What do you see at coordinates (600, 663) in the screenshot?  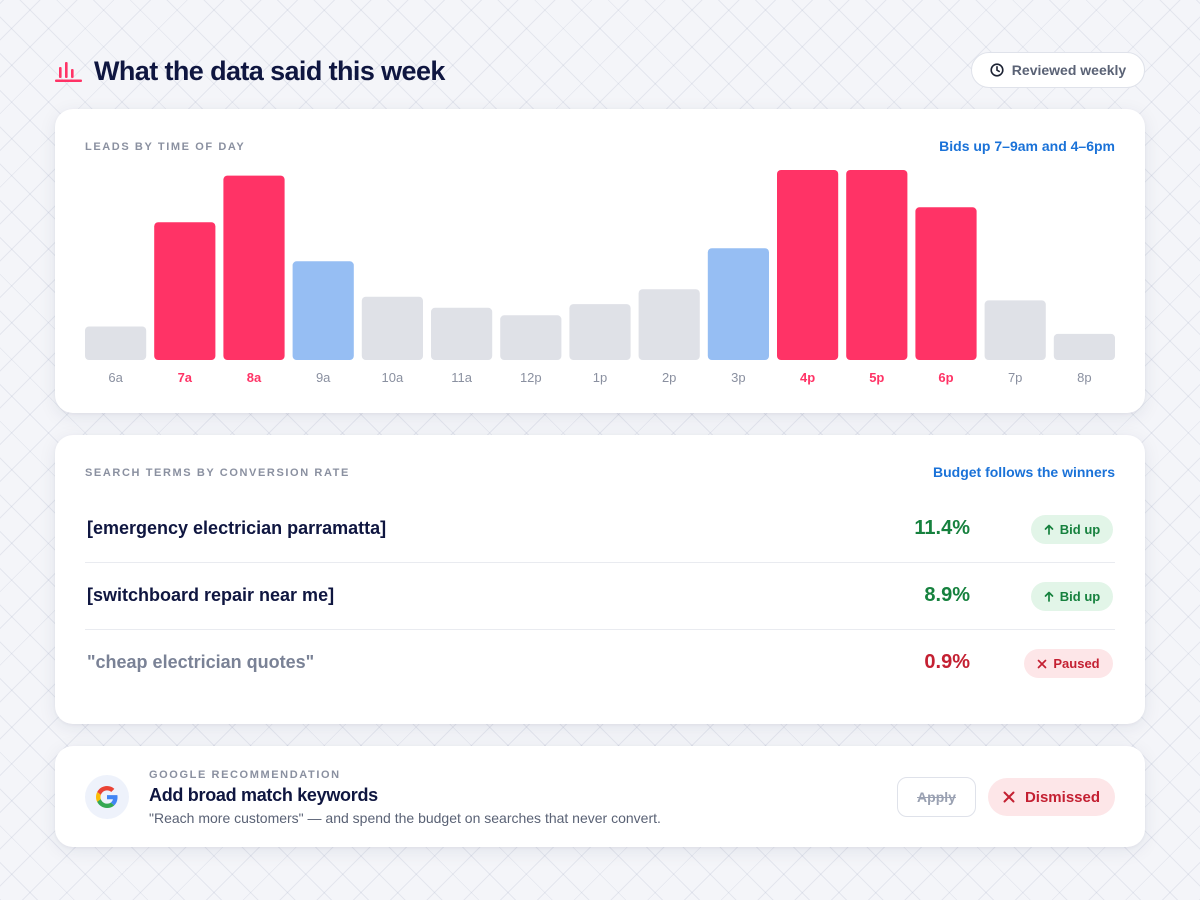 I see `term-row: "cheap electrician quotes" 0.9% Paused` at bounding box center [600, 663].